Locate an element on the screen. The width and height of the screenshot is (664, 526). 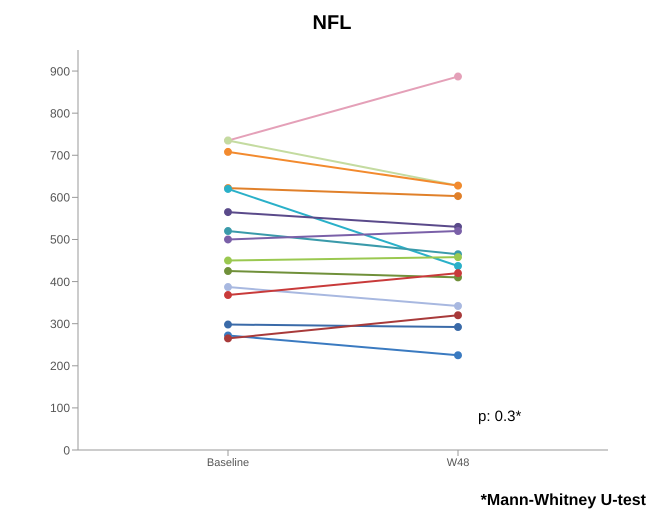
y-tick-label: 500 is located at coordinates (60, 239).